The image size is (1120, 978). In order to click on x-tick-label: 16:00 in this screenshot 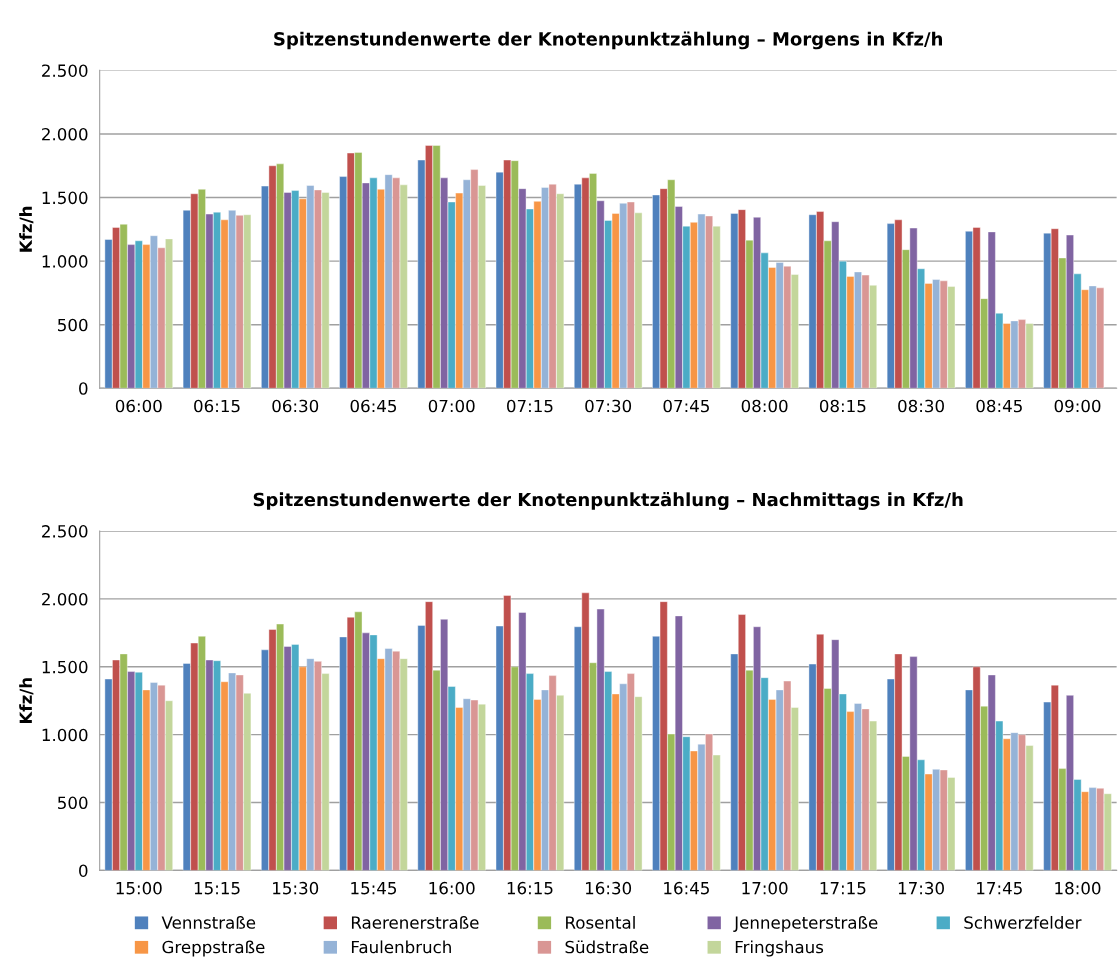, I will do `click(452, 888)`.